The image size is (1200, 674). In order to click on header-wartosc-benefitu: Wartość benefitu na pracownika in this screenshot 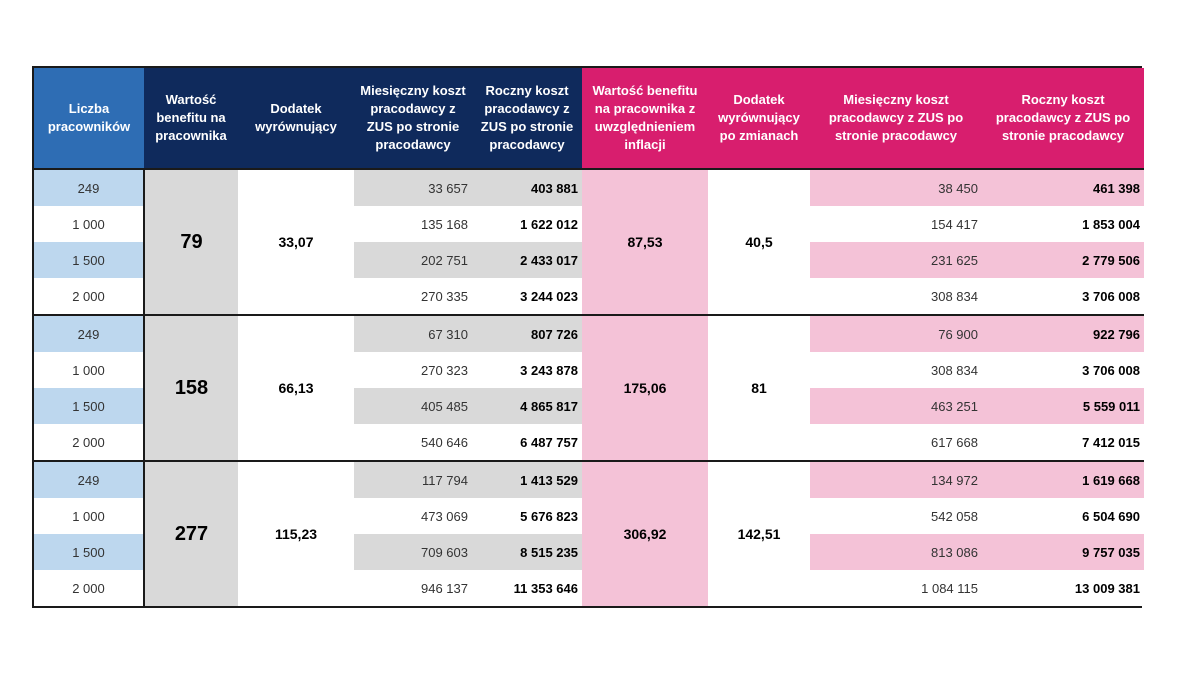, I will do `click(191, 118)`.